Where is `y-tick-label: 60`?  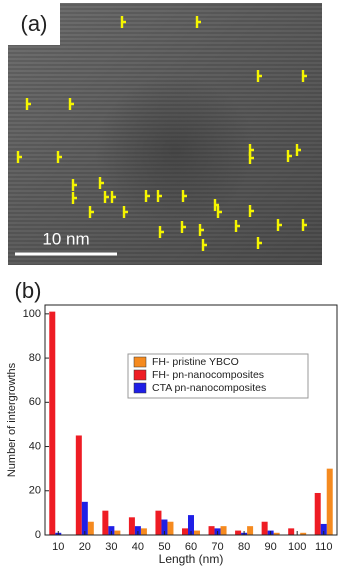 y-tick-label: 60 is located at coordinates (35, 402).